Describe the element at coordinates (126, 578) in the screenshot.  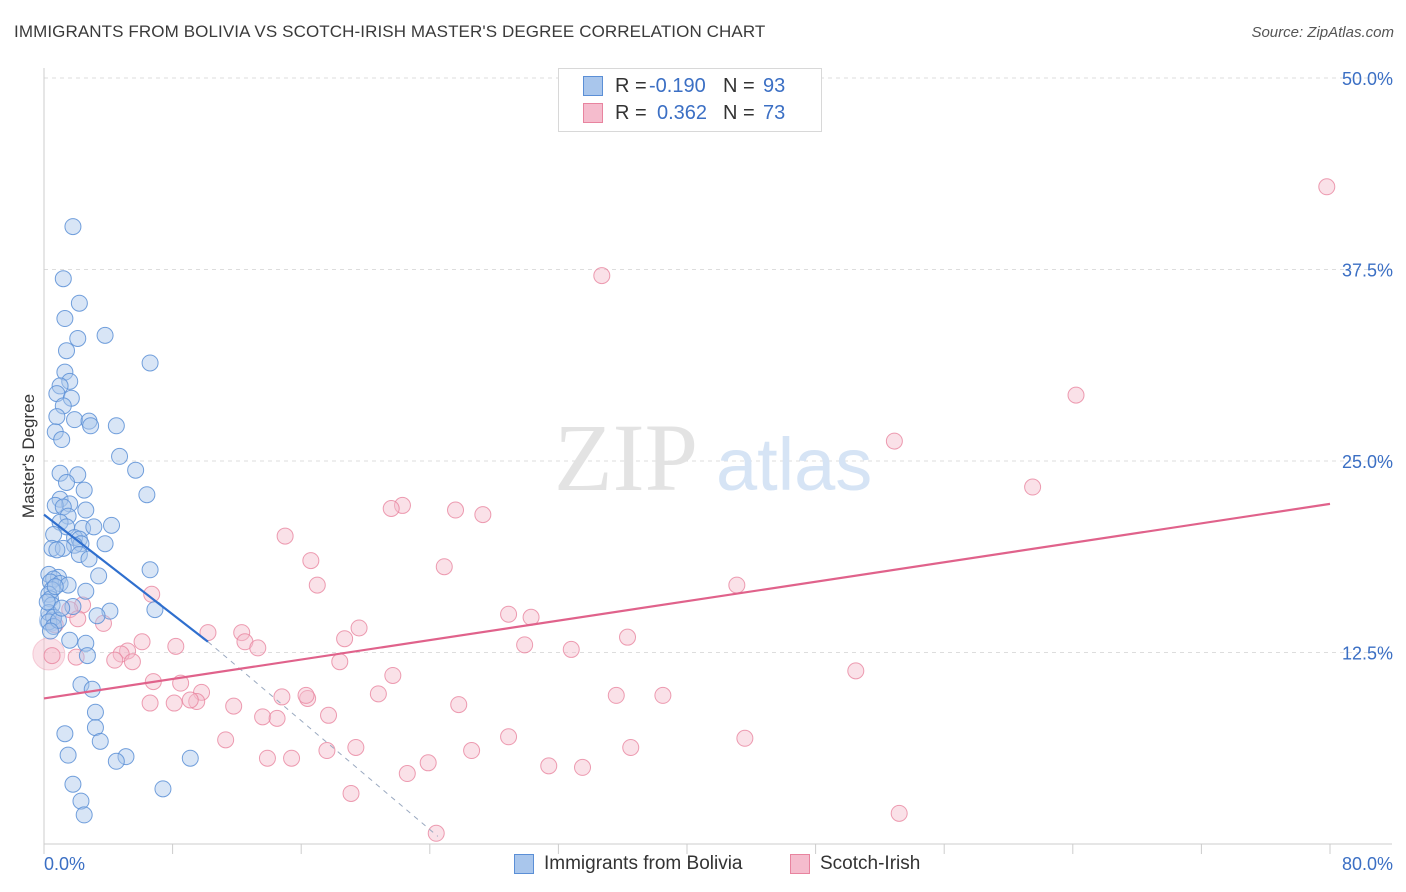
I see `bolivia-trend-line` at that location.